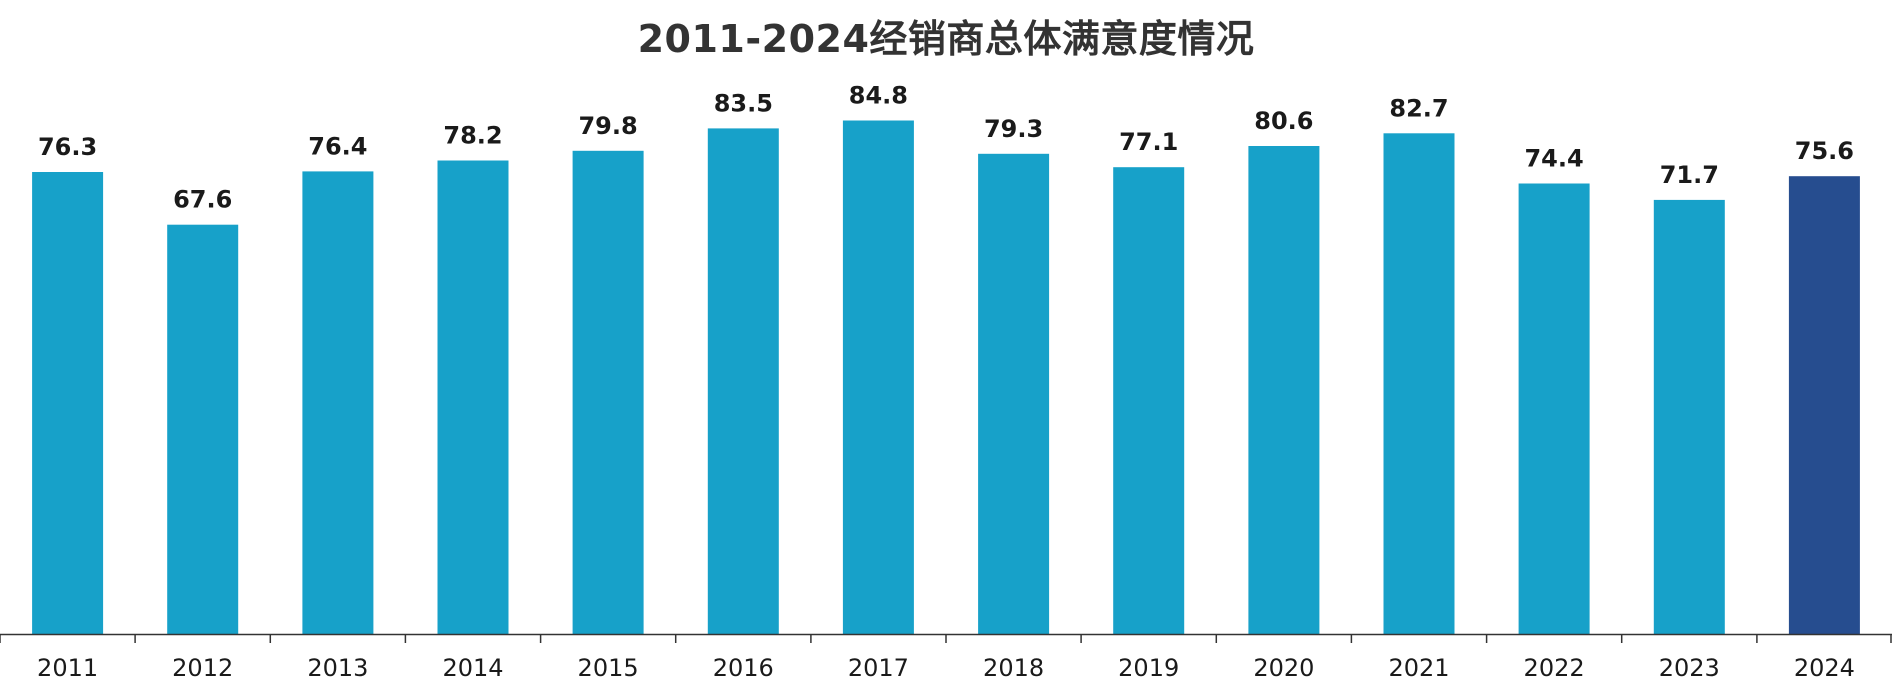  Describe the element at coordinates (1689, 668) in the screenshot. I see `x-tick-label-2023: 2023` at that location.